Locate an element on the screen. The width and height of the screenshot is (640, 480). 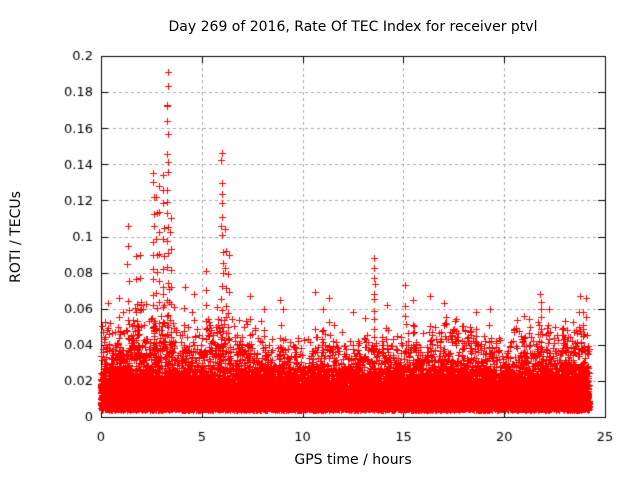
y-axis-label: ROTI / TECUs is located at coordinates (16, 237).